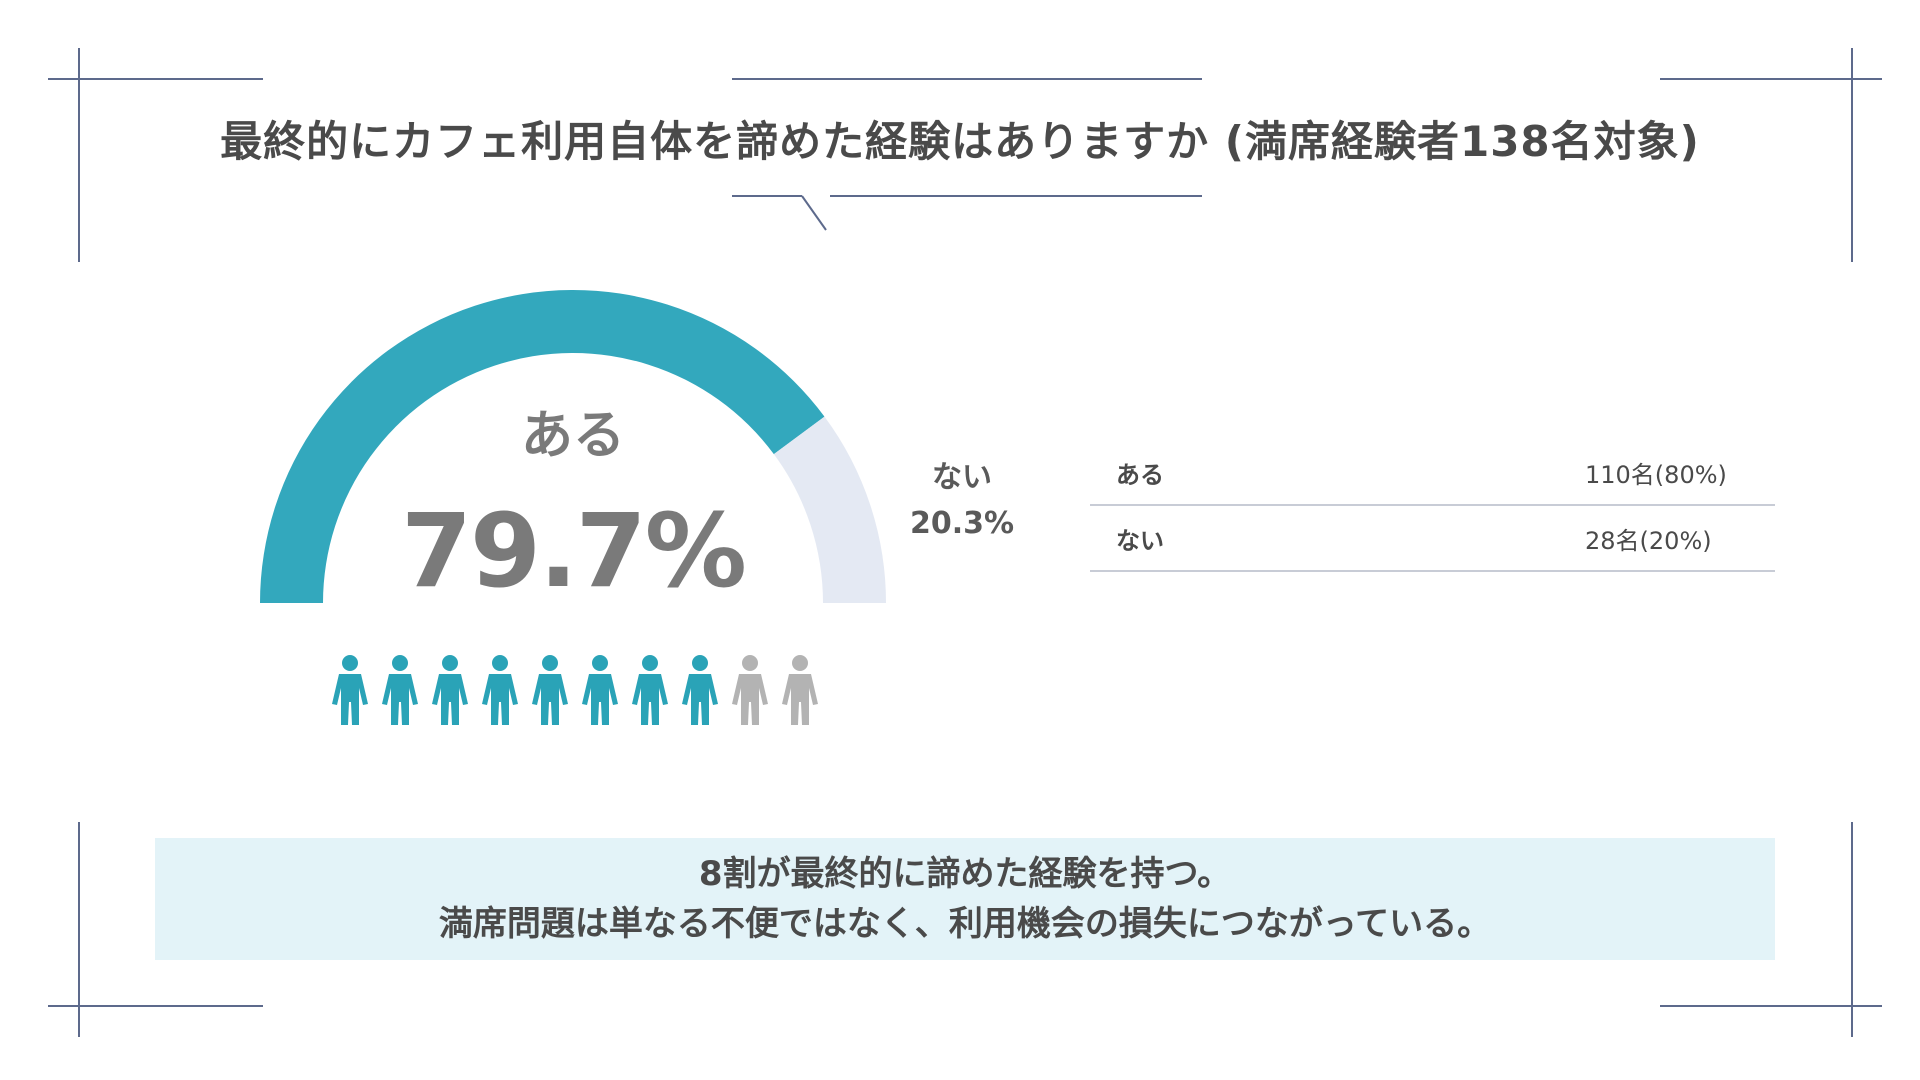 The width and height of the screenshot is (1920, 1080). Describe the element at coordinates (965, 924) in the screenshot. I see `conclusion-line: 満席問題は単なる不便ではなく、利用機会の損失につながっている。` at that location.